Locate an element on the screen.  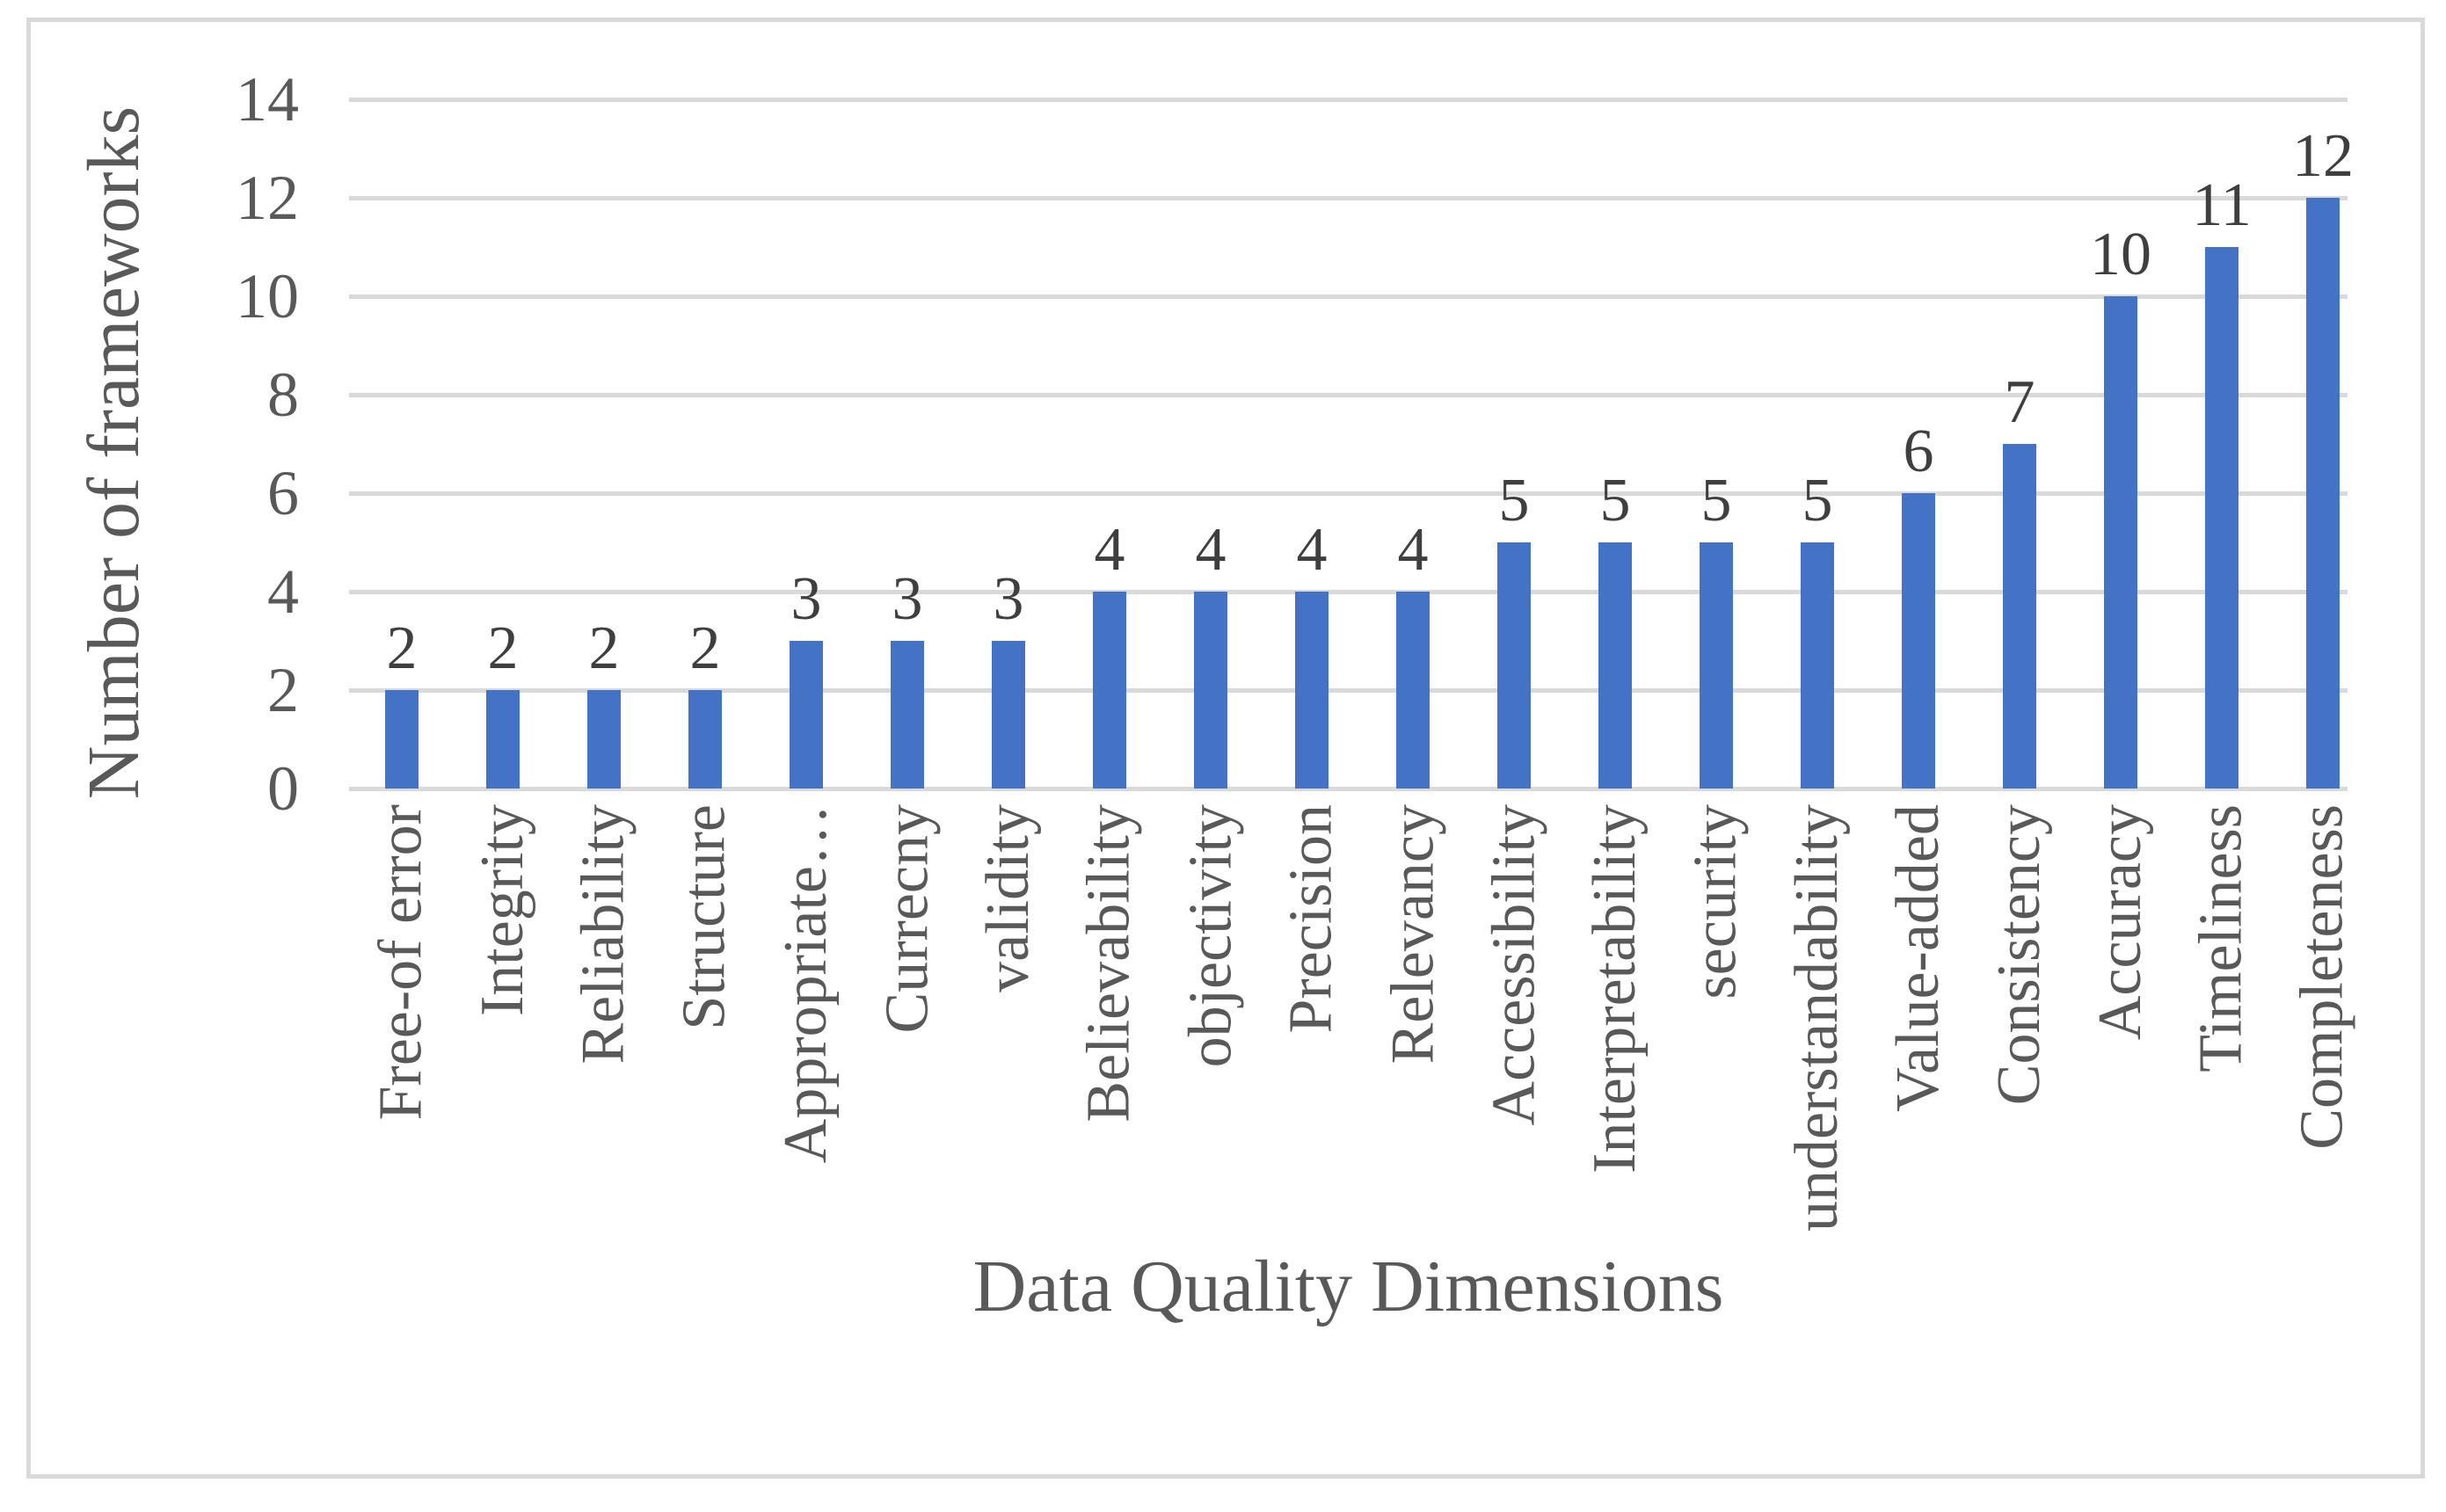
x-category-label: Integrity is located at coordinates (502, 911).